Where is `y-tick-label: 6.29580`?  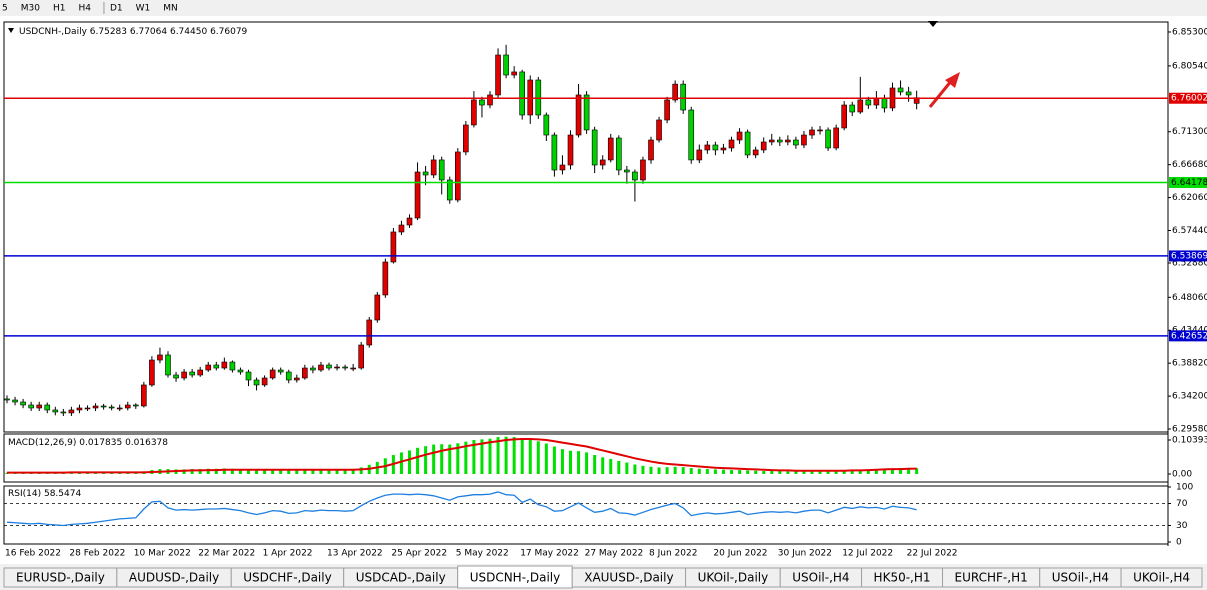
y-tick-label: 6.29580 is located at coordinates (1189, 430).